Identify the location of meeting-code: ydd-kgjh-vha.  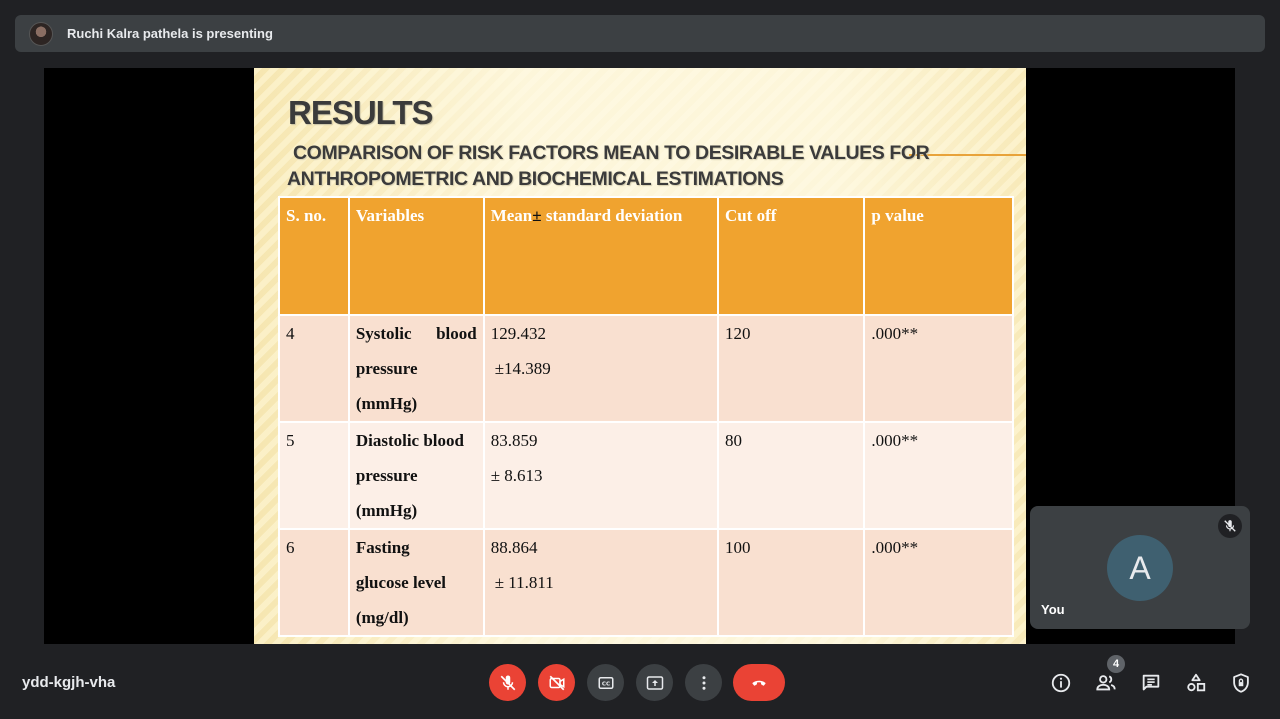
(69, 682).